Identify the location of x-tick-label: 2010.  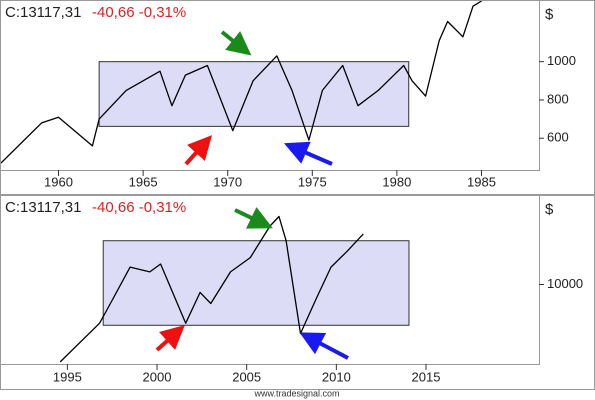
(336, 376).